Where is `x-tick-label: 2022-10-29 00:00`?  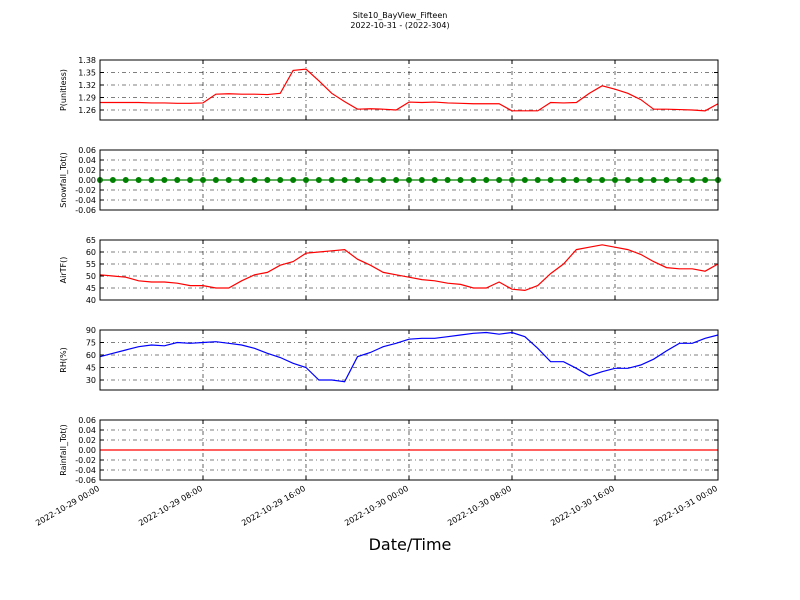
x-tick-label: 2022-10-29 00:00 is located at coordinates (67, 506).